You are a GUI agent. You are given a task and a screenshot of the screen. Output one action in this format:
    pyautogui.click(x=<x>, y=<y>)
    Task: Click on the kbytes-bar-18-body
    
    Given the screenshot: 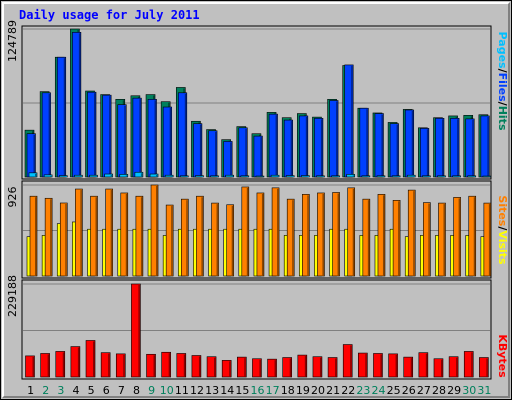 What is the action you would take?
    pyautogui.click(x=287, y=367)
    